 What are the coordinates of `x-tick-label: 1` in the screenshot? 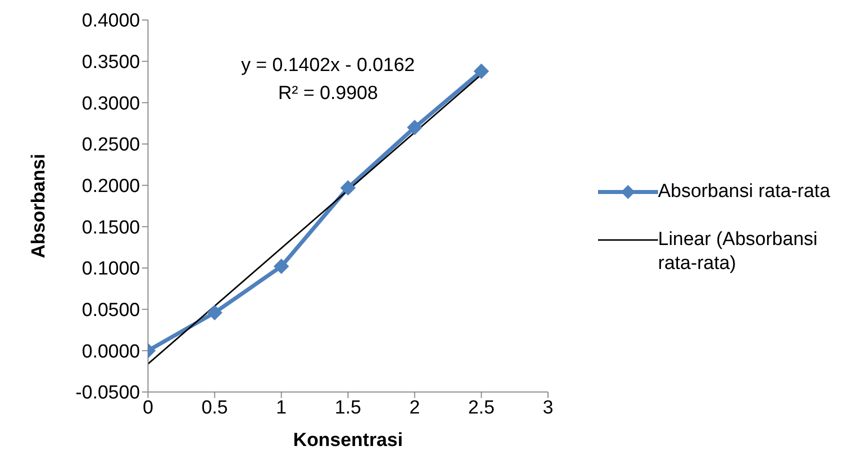 It's located at (281, 407).